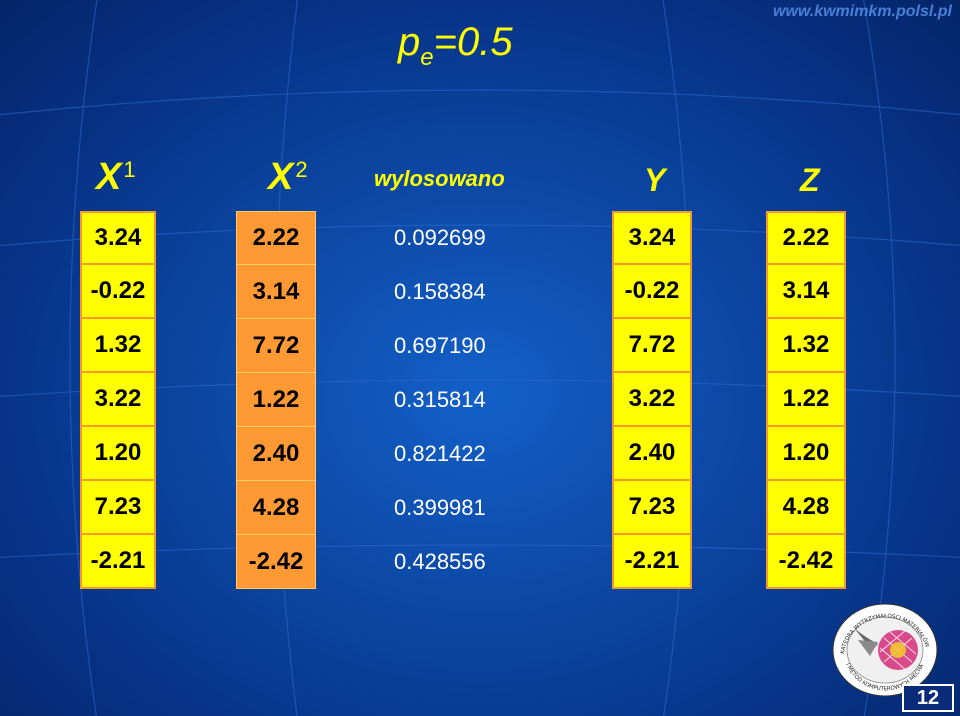 The width and height of the screenshot is (960, 716). What do you see at coordinates (655, 180) in the screenshot?
I see `header-y: Y` at bounding box center [655, 180].